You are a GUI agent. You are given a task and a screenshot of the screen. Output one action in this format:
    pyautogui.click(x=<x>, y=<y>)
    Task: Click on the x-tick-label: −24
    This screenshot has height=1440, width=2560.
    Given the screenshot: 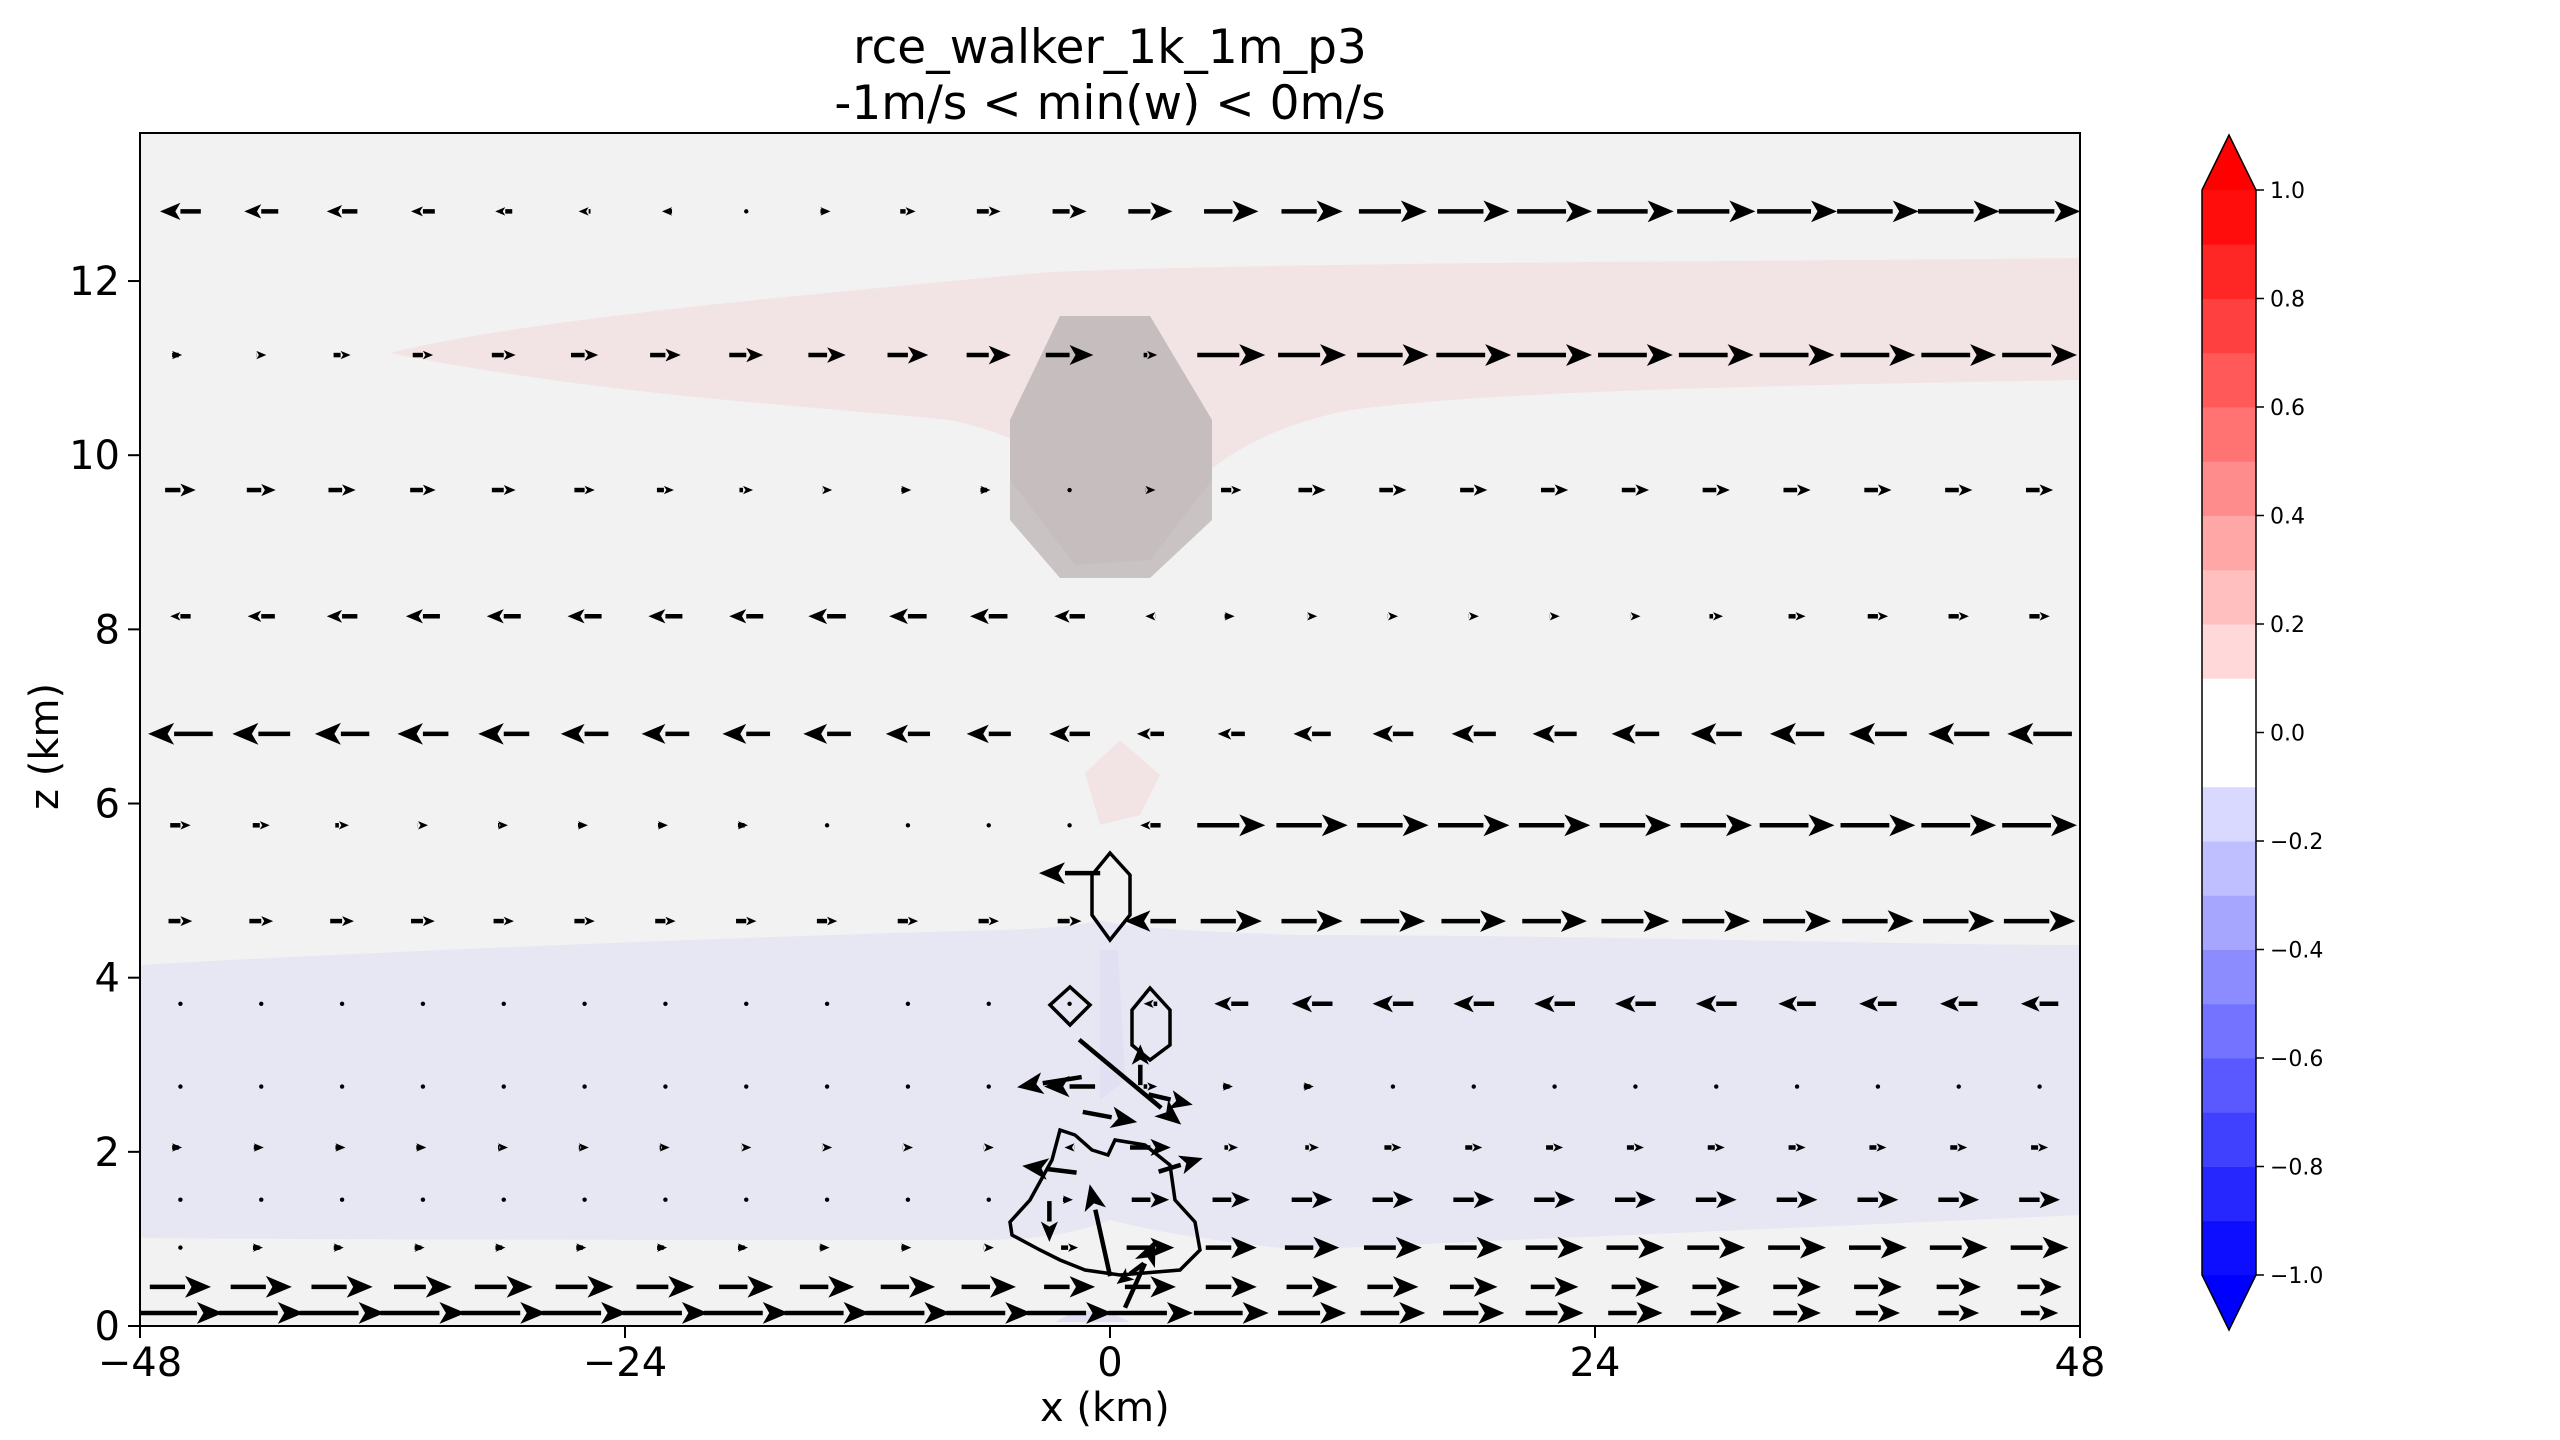 What is the action you would take?
    pyautogui.click(x=625, y=1363)
    